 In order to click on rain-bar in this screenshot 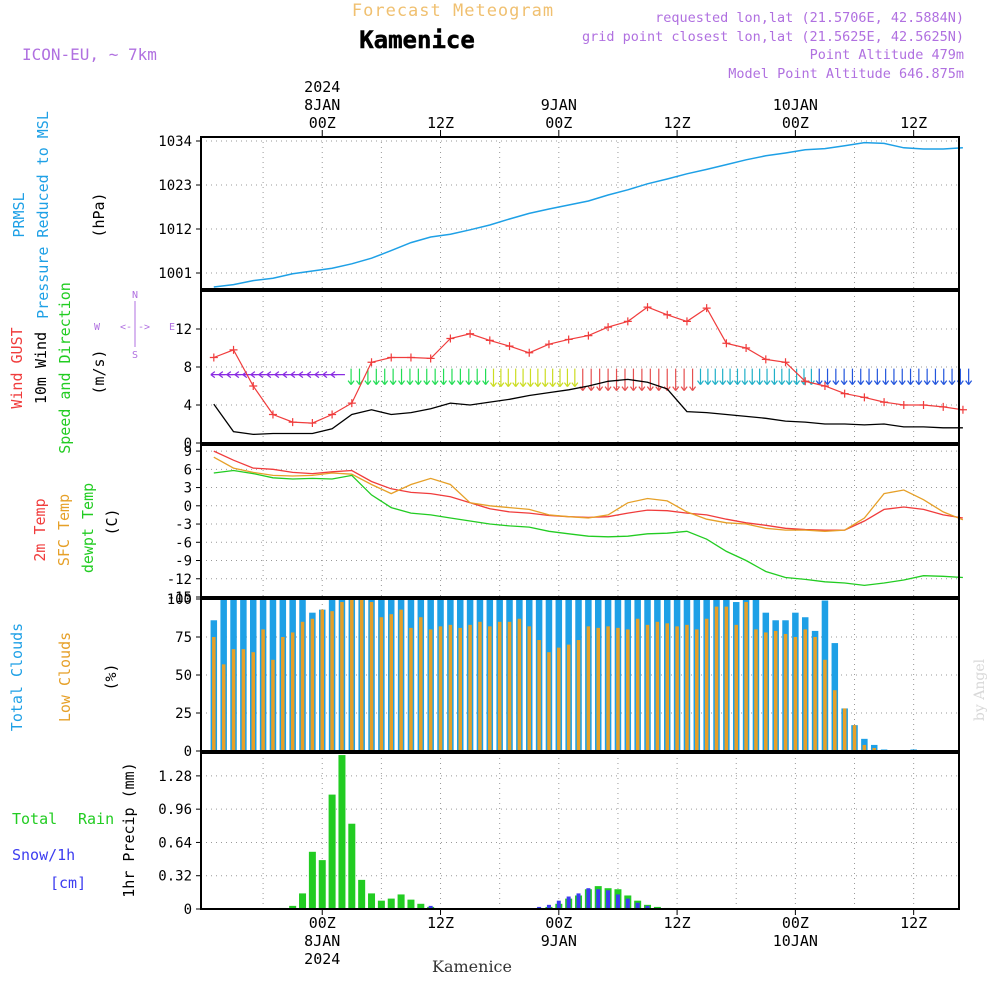, I will do `click(391, 903)`.